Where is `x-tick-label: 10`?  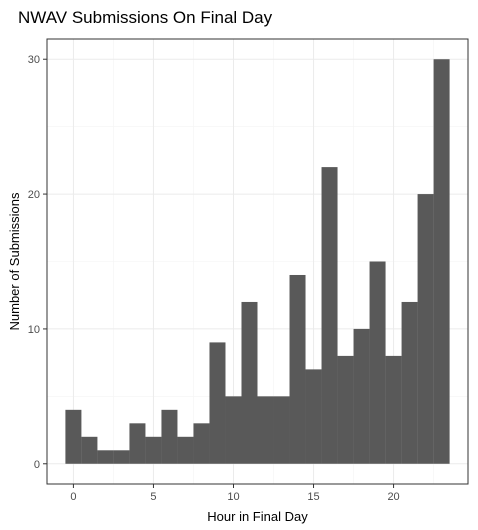
x-tick-label: 10 is located at coordinates (233, 497).